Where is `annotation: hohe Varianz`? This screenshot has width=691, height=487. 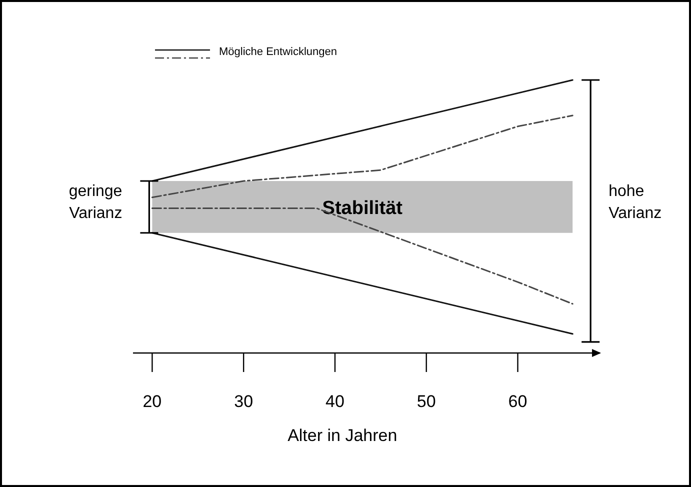
annotation: hohe Varianz is located at coordinates (635, 202).